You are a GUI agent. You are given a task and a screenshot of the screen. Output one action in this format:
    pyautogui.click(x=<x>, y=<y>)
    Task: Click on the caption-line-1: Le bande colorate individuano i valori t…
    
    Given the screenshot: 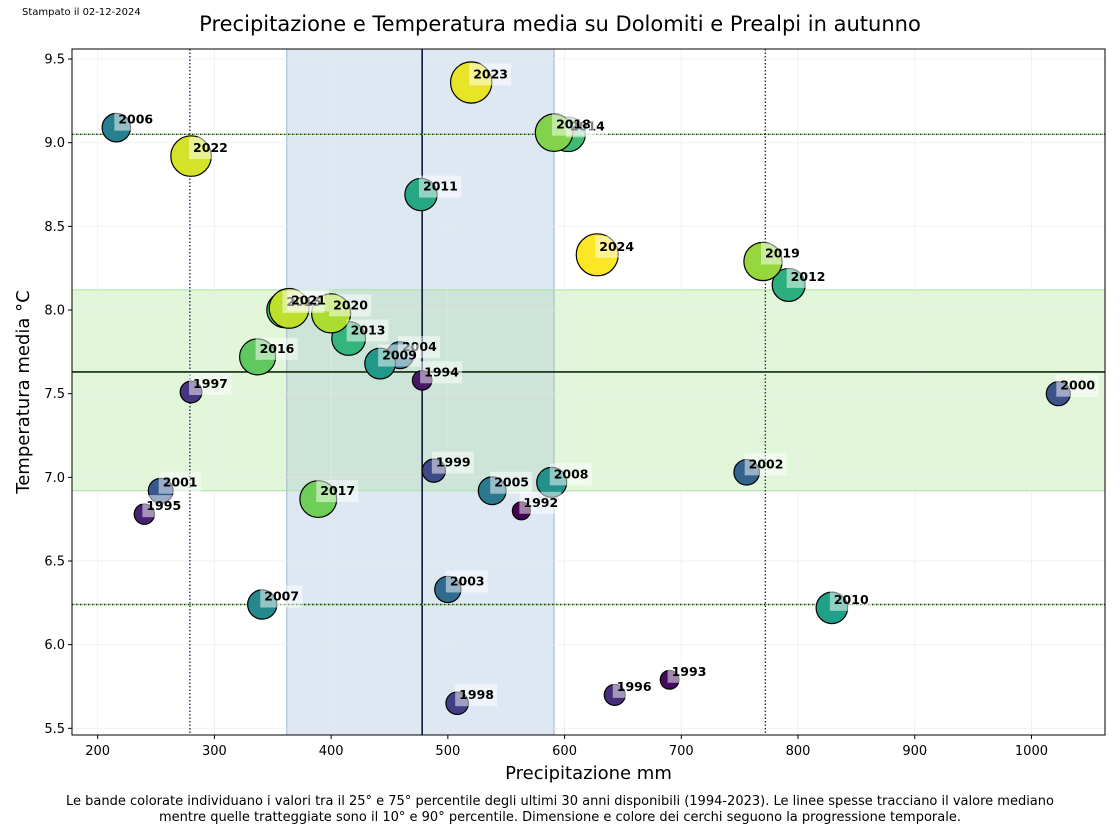 What is the action you would take?
    pyautogui.click(x=560, y=801)
    